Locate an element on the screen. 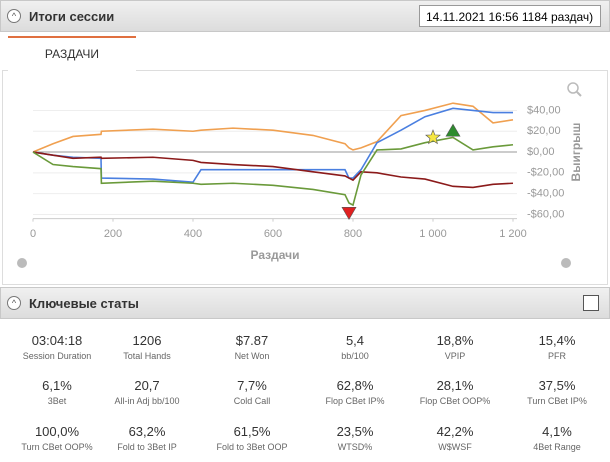 This screenshot has height=462, width=610. stat: 20,7 All-in Adj bb/100 is located at coordinates (147, 392).